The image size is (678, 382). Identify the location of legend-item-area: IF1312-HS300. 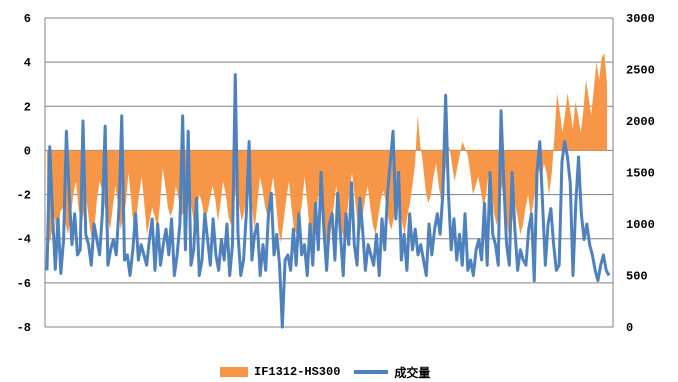
(280, 372).